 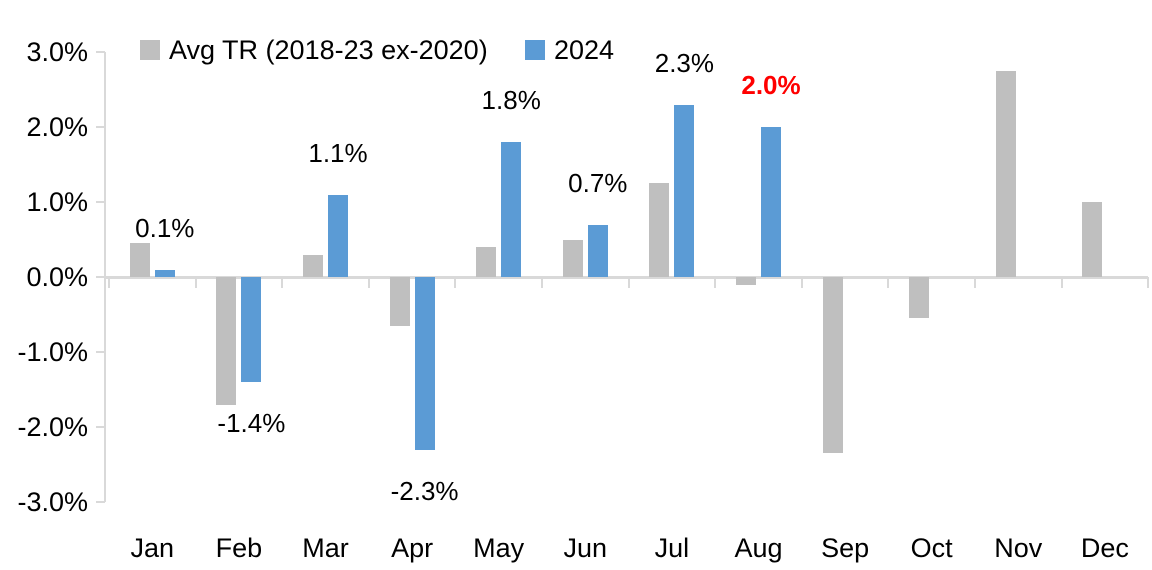 I want to click on x-axis-line, so click(x=627, y=277).